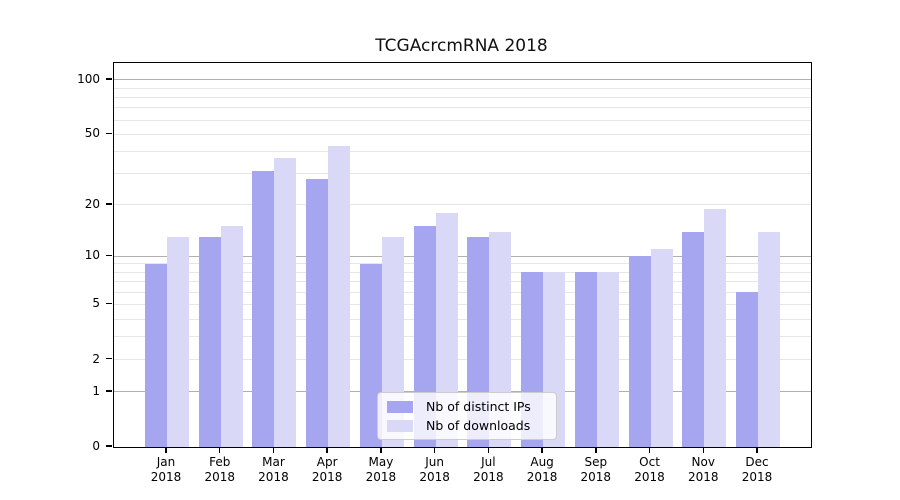 This screenshot has width=900, height=500. What do you see at coordinates (263, 309) in the screenshot?
I see `bar-mar-distinct-ips` at bounding box center [263, 309].